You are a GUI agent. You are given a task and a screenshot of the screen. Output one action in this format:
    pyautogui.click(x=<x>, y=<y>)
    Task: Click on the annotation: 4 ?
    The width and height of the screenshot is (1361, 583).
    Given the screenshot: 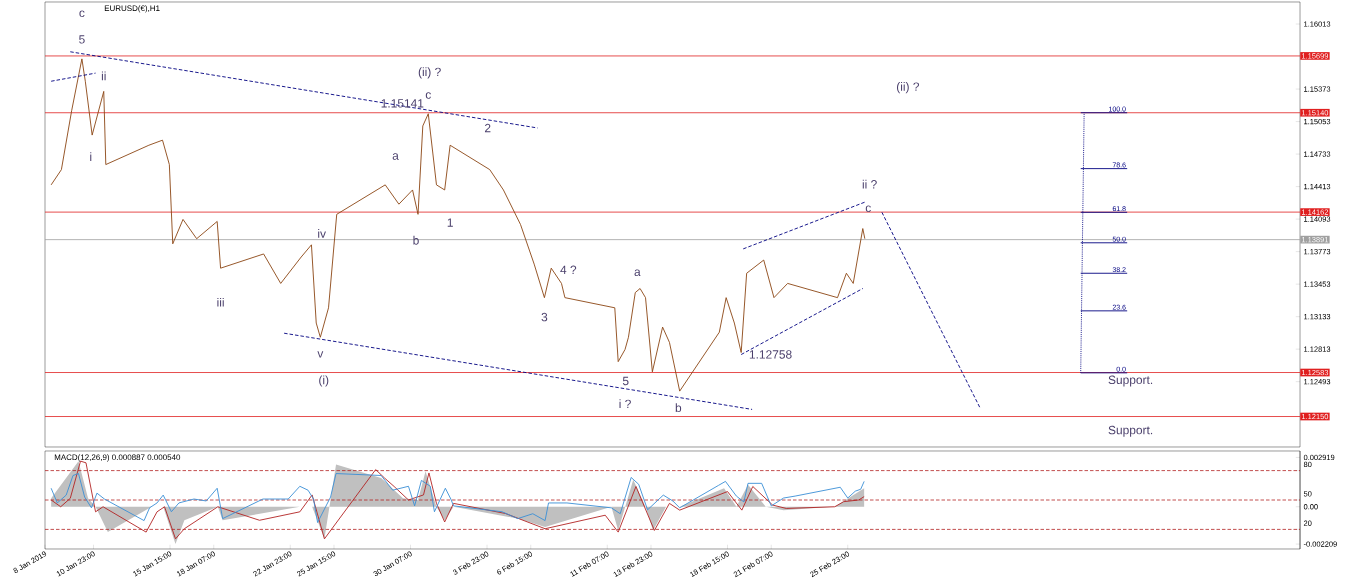 What is the action you would take?
    pyautogui.click(x=568, y=269)
    